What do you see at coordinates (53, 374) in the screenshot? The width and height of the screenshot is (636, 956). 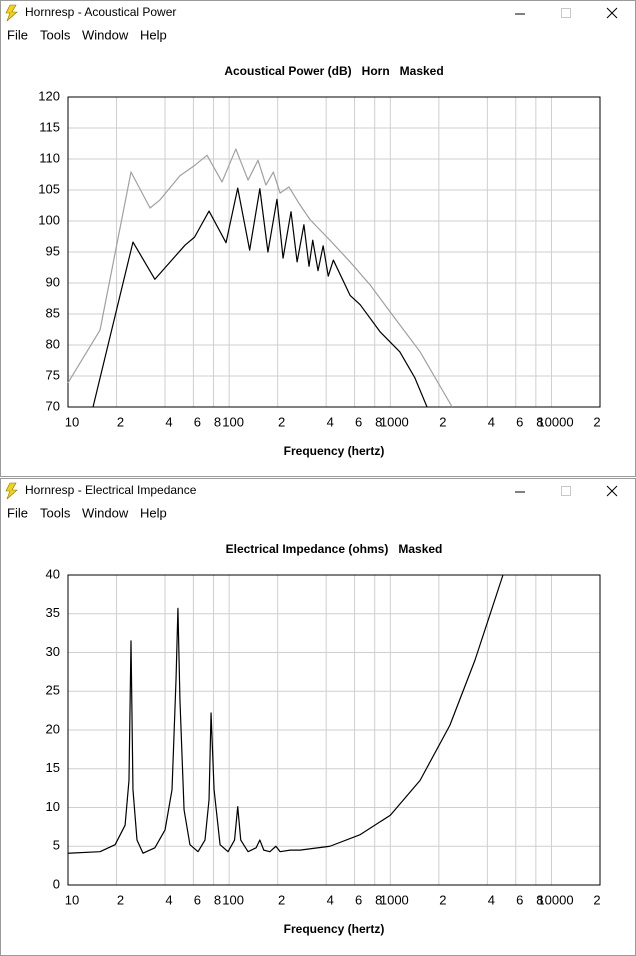 I see `y-tick-label: 75` at bounding box center [53, 374].